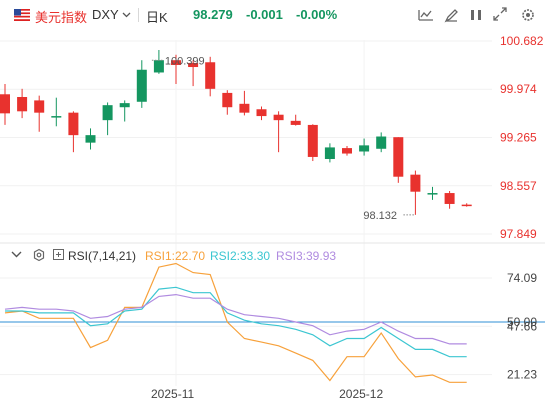 The width and height of the screenshot is (545, 404). What do you see at coordinates (361, 394) in the screenshot?
I see `date-tick-label: 2025-12` at bounding box center [361, 394].